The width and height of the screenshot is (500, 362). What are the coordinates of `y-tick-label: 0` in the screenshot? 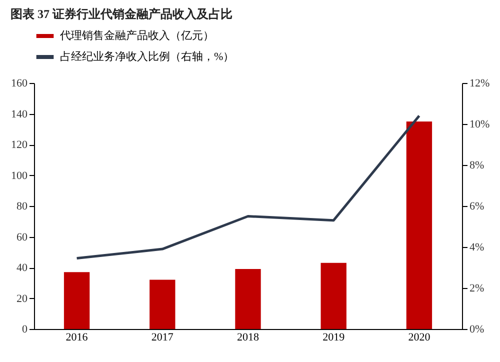 It's located at (25, 330).